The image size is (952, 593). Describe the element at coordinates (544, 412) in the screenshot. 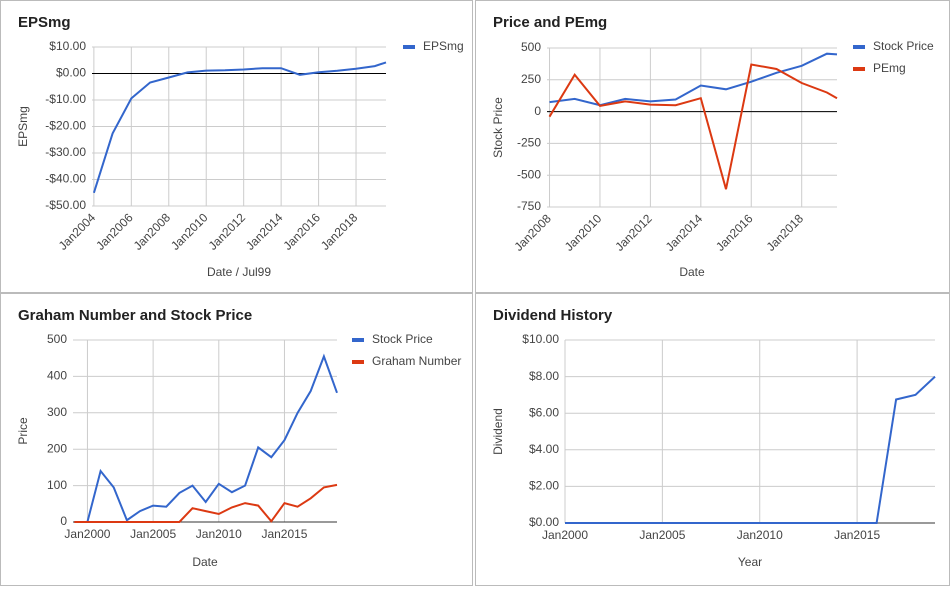

I see `y-tick-label: $6.00` at that location.